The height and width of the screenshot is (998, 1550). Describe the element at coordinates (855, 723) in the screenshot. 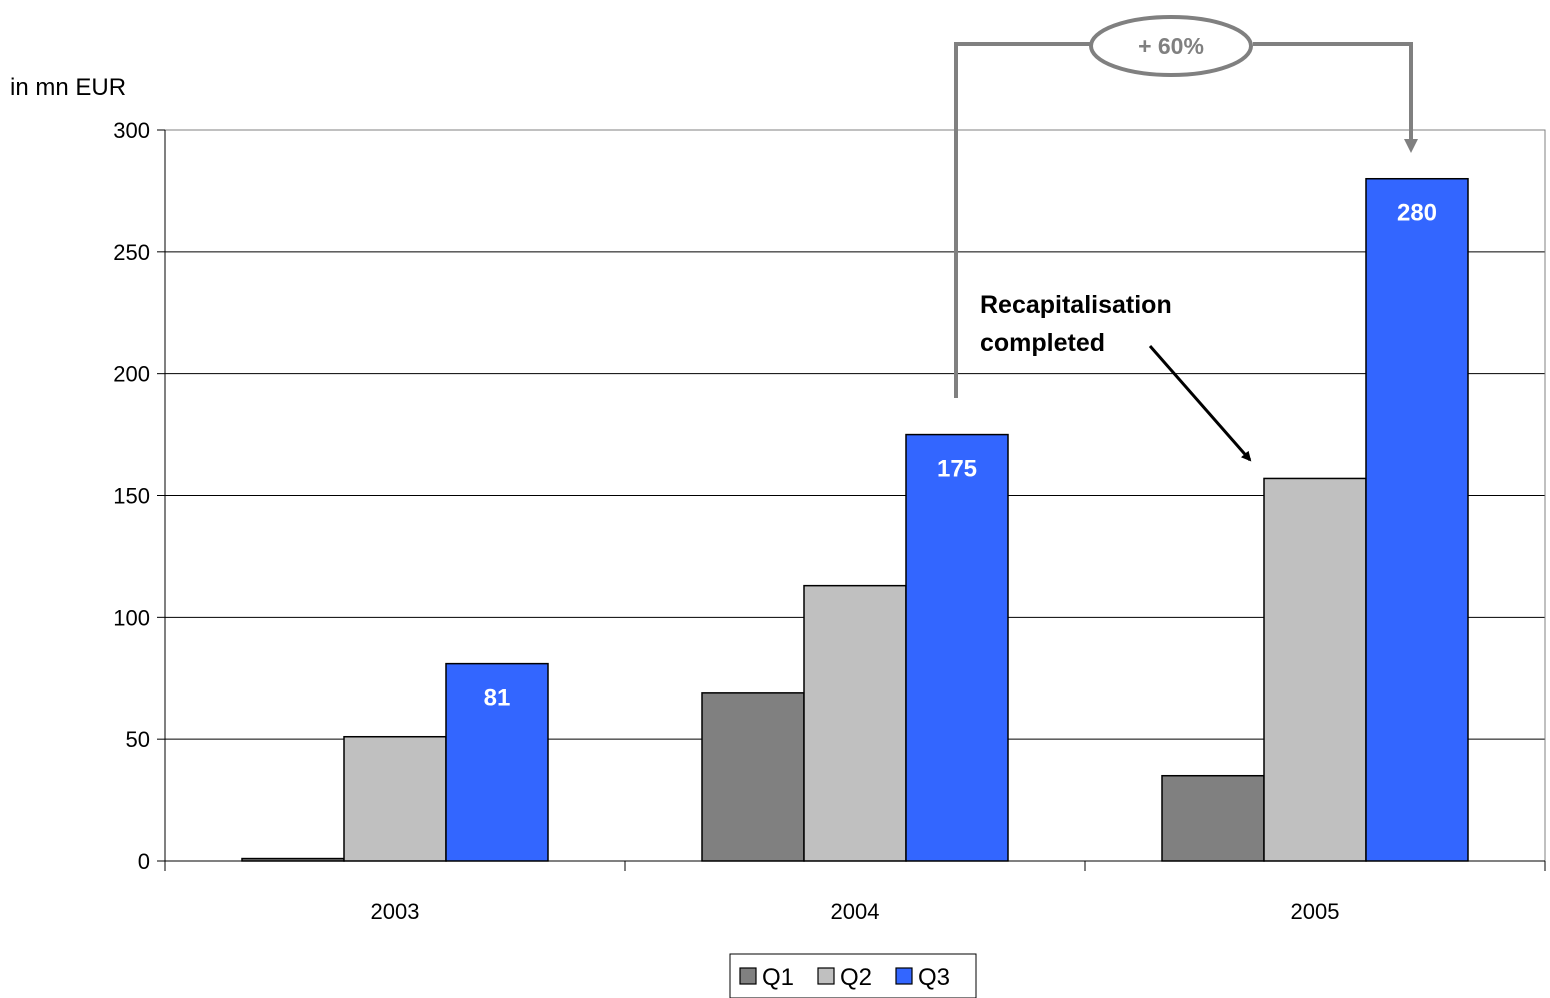

I see `bar-q2-2004` at that location.